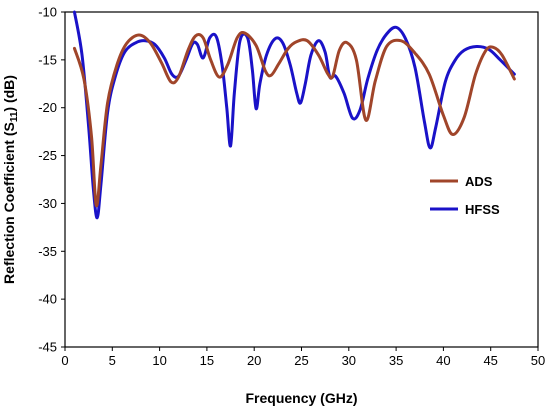  I want to click on y-tick-label: -45, so click(47, 347).